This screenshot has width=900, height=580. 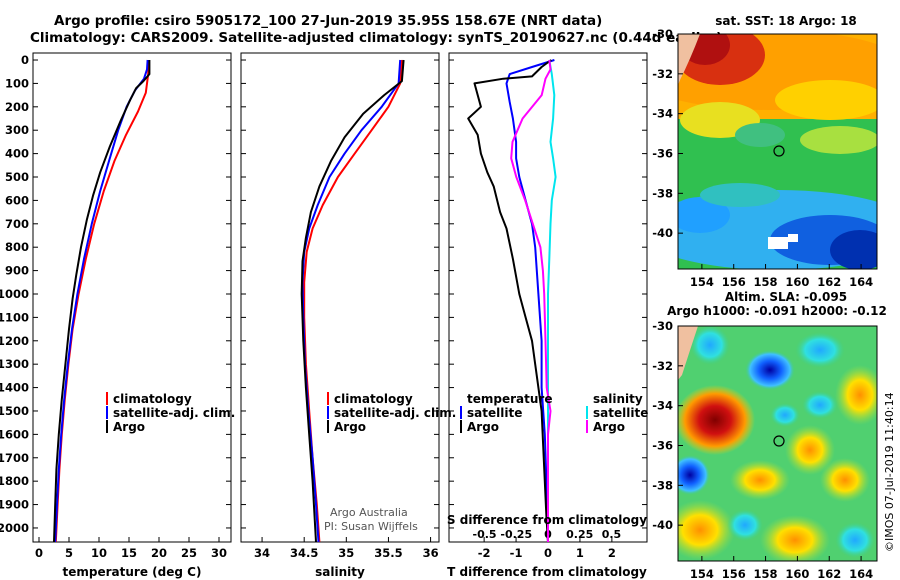 I want to click on map-lat-tick-label: -38, so click(x=662, y=193).